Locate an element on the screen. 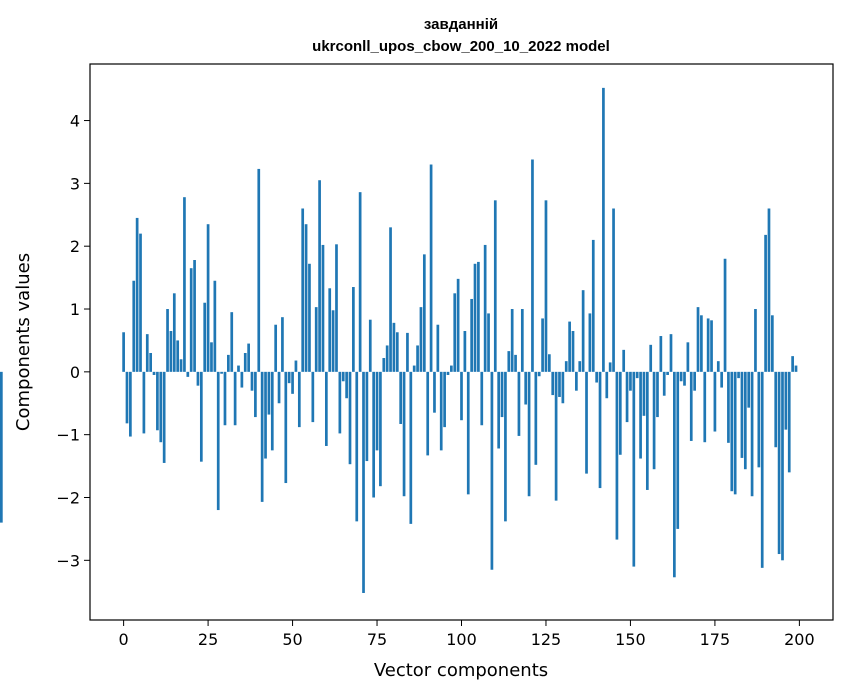  y-tick-label: −2 is located at coordinates (68, 497).